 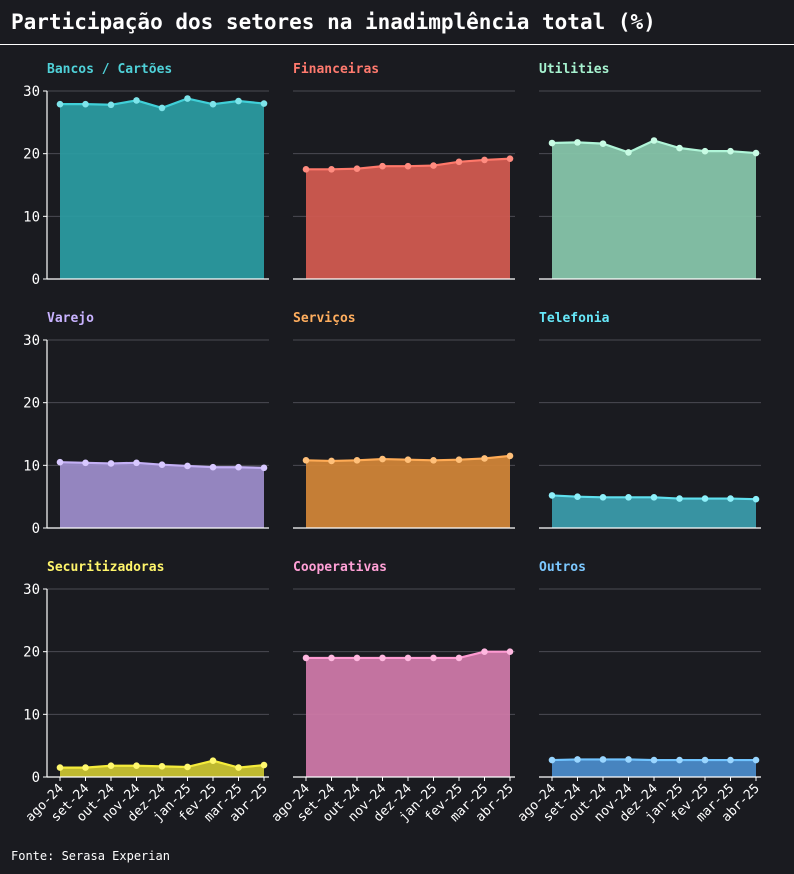 What do you see at coordinates (574, 318) in the screenshot?
I see `panel-title: Telefonia` at bounding box center [574, 318].